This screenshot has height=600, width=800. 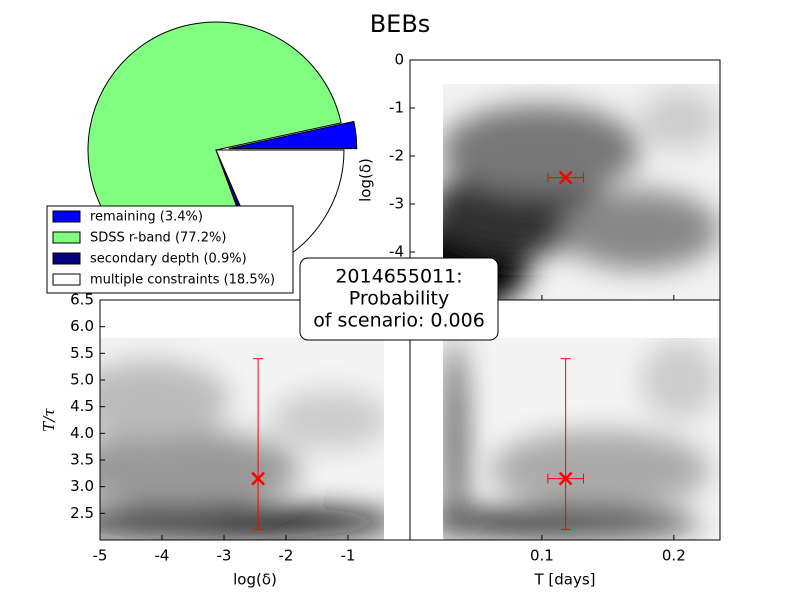 I want to click on x-tick-label: -4, so click(x=162, y=556).